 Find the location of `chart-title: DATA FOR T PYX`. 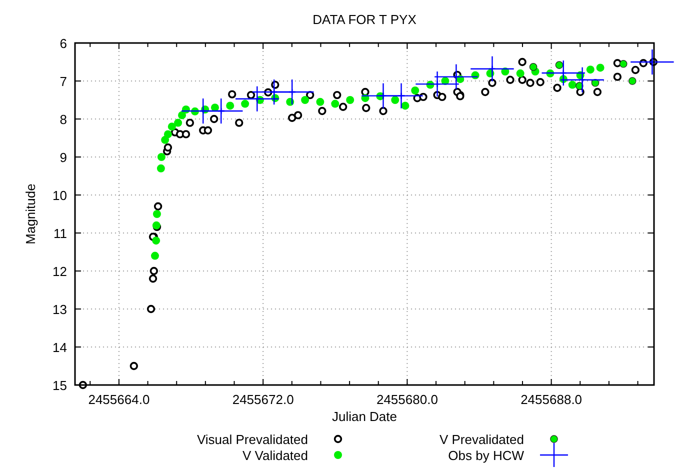

chart-title: DATA FOR T PYX is located at coordinates (364, 19).